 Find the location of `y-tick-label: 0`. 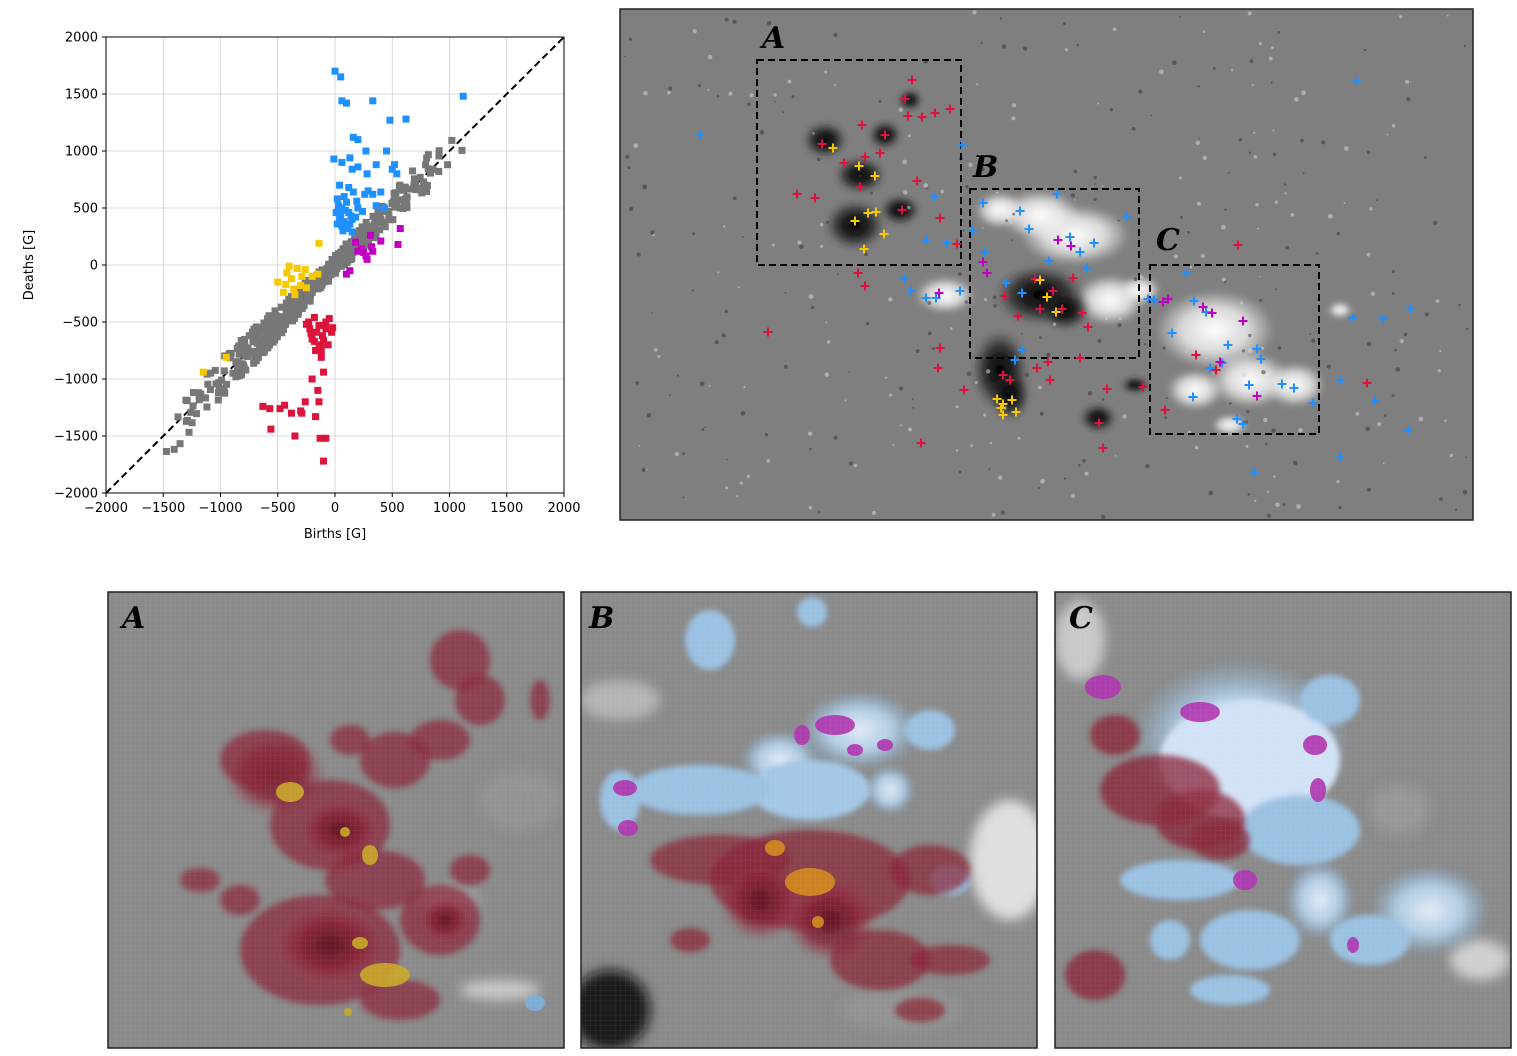

y-tick-label: 0 is located at coordinates (94, 266).